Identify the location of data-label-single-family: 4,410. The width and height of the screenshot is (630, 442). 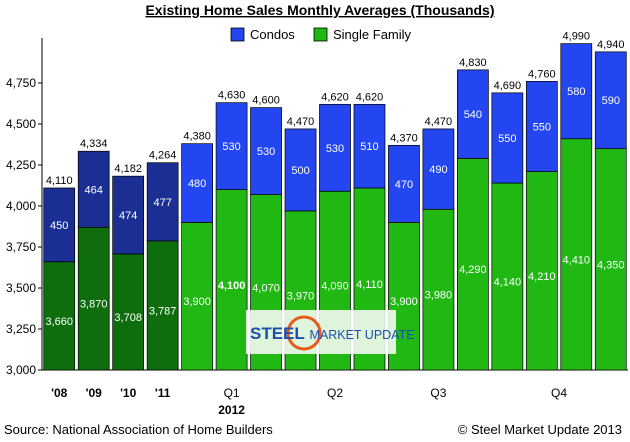
(577, 260).